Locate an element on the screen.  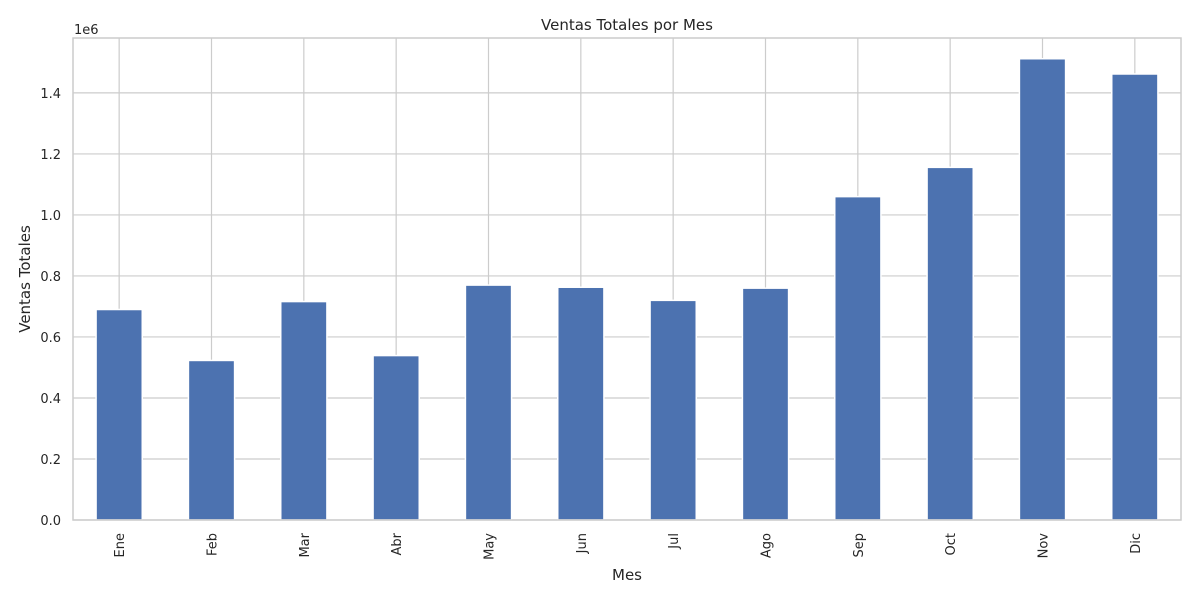
bar-ago is located at coordinates (765, 404).